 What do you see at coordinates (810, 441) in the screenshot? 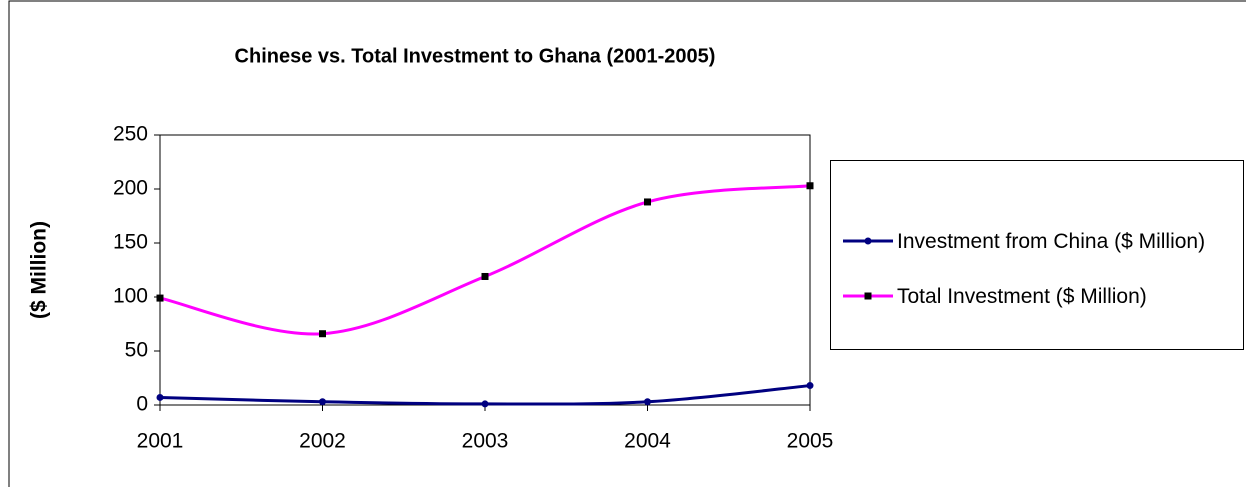
I see `x-tick-label: 2005` at bounding box center [810, 441].